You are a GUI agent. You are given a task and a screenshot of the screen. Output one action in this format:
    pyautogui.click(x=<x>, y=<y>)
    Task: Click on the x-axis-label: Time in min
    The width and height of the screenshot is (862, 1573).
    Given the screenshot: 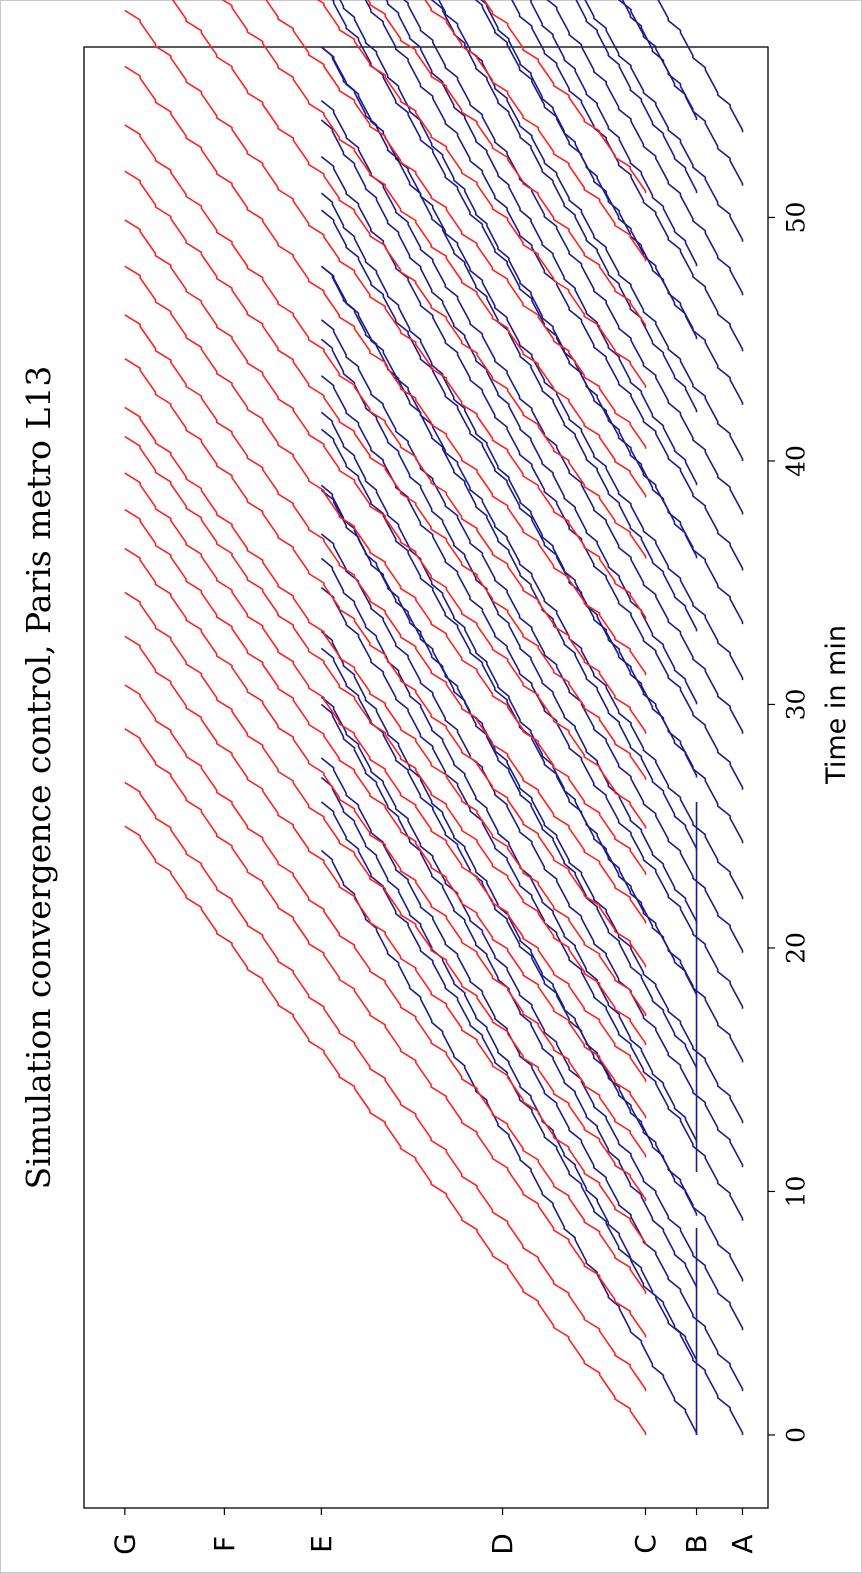 What is the action you would take?
    pyautogui.click(x=836, y=705)
    